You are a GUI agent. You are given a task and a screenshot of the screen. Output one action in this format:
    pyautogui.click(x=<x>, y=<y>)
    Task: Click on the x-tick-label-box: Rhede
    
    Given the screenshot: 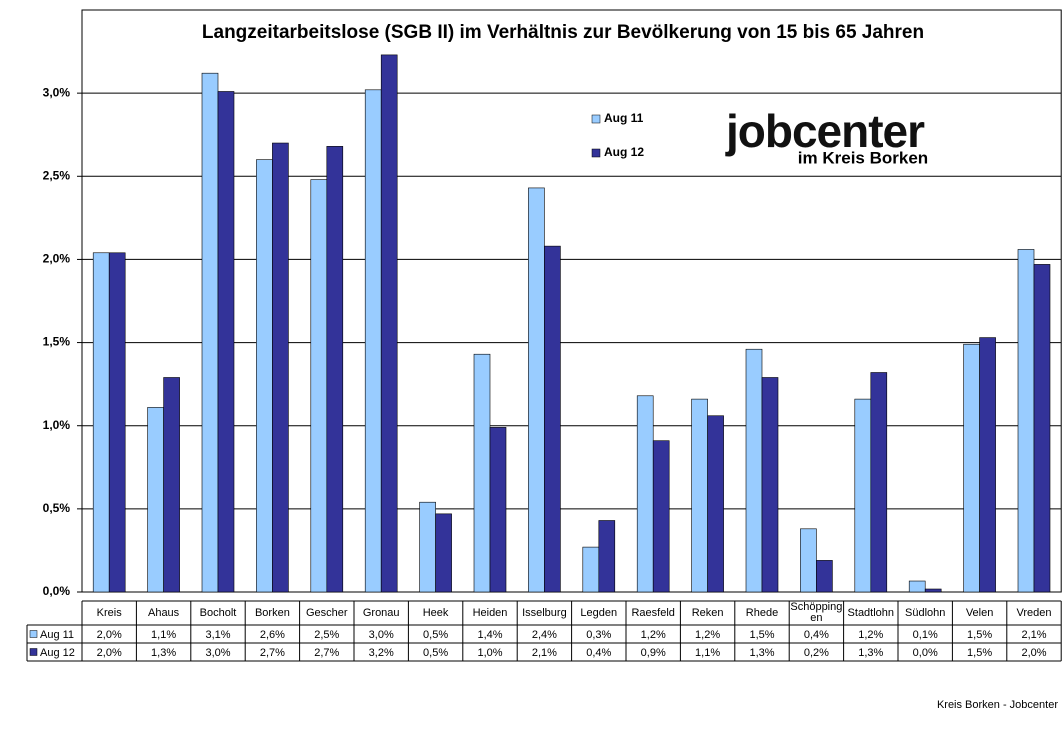 What is the action you would take?
    pyautogui.click(x=762, y=612)
    